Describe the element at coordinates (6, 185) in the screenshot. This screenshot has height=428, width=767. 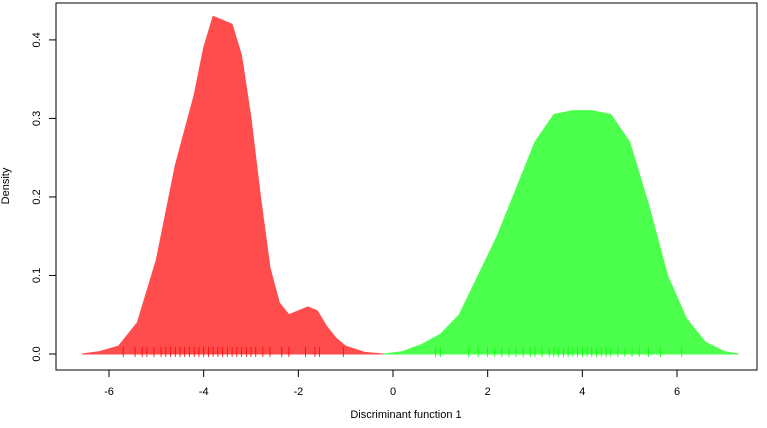
I see `y-axis-title: Density` at that location.